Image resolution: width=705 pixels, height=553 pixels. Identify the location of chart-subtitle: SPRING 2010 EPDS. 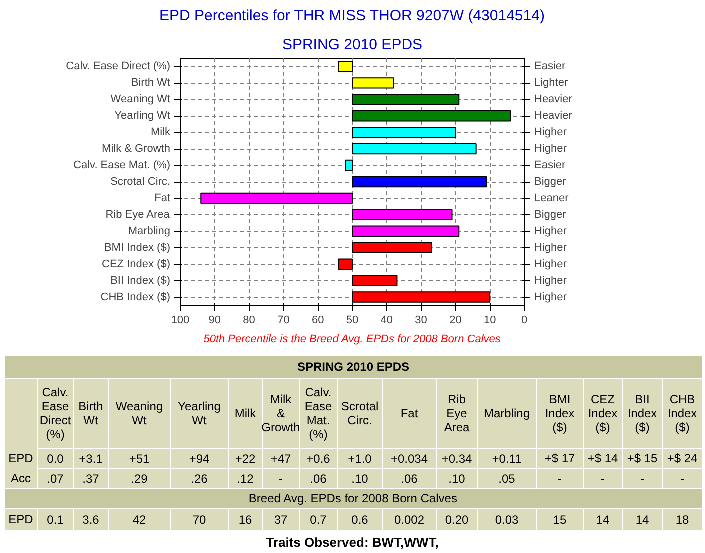
(352, 45).